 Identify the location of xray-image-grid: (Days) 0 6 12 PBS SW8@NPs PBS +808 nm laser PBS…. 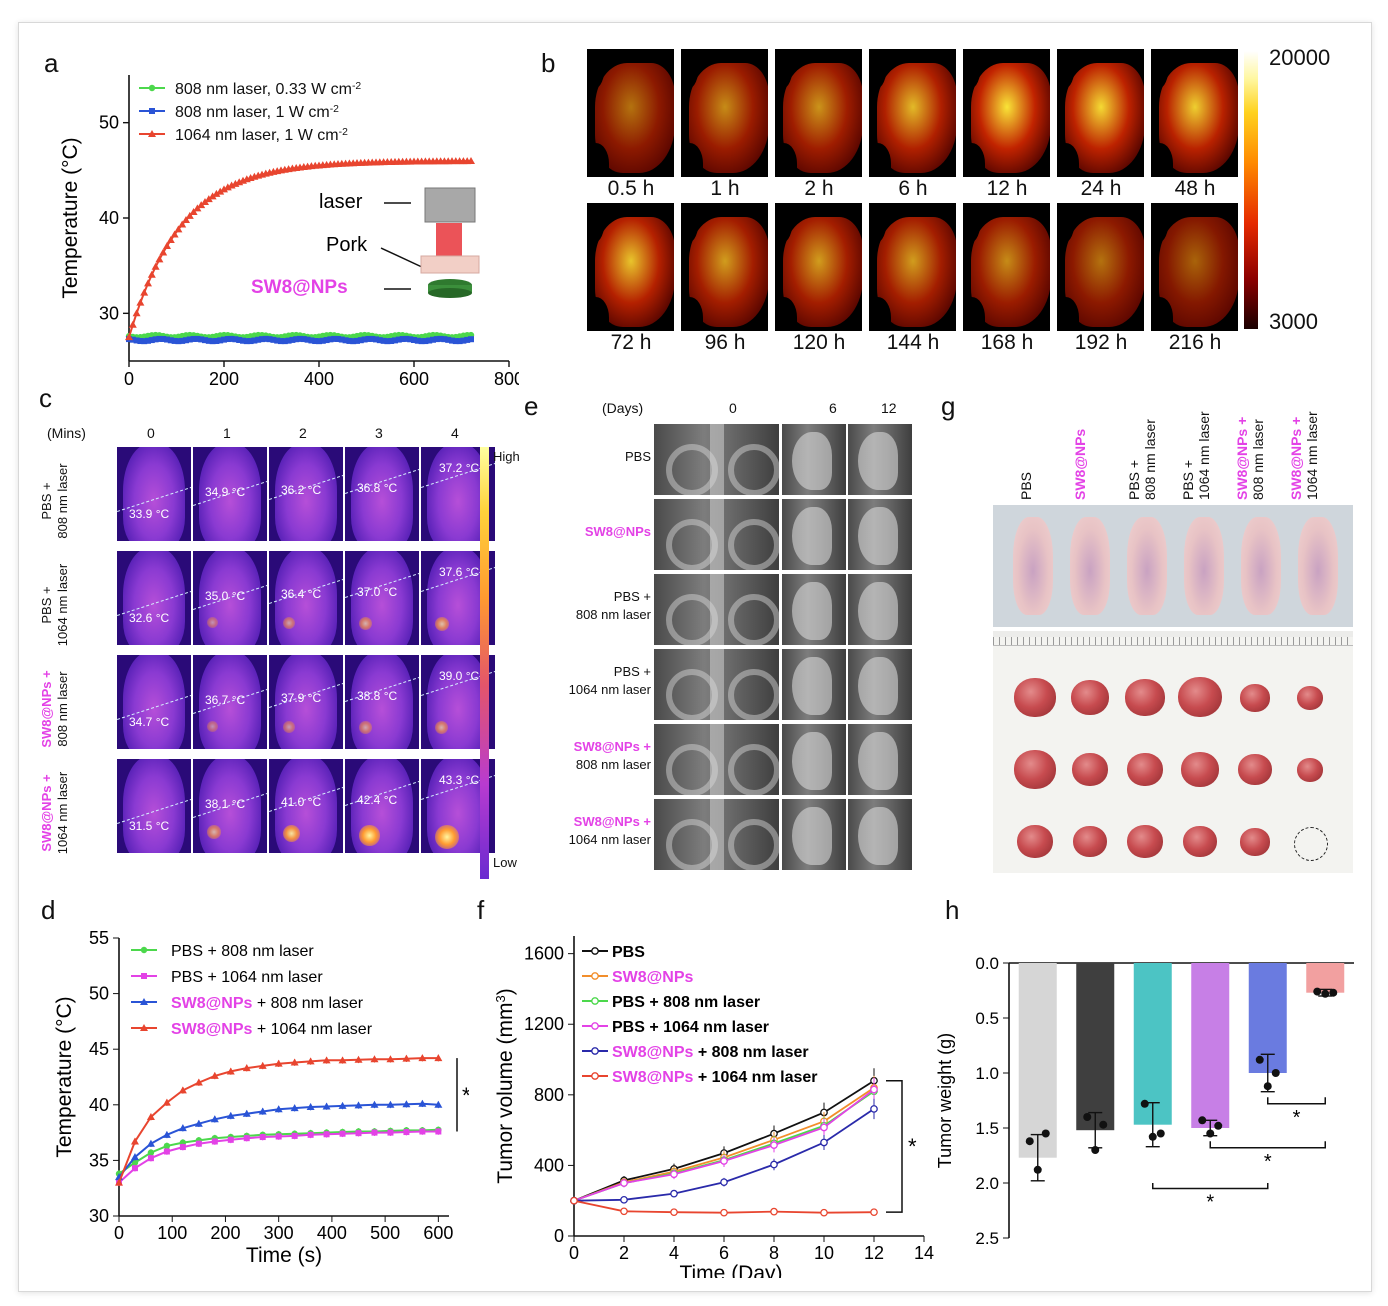
(724, 638).